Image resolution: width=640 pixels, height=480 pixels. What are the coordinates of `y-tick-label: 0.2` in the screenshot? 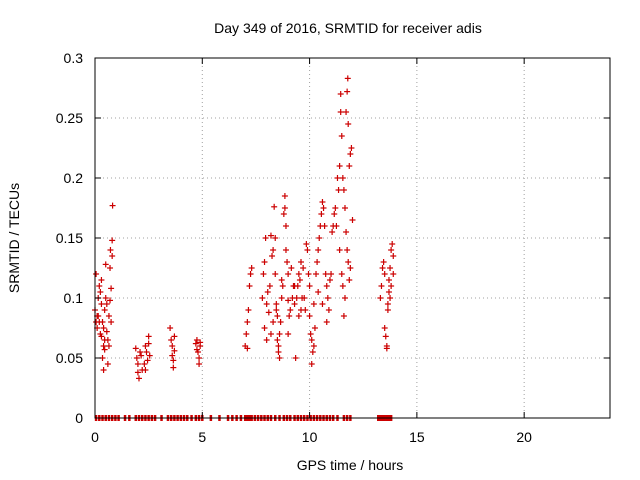 It's located at (74, 178).